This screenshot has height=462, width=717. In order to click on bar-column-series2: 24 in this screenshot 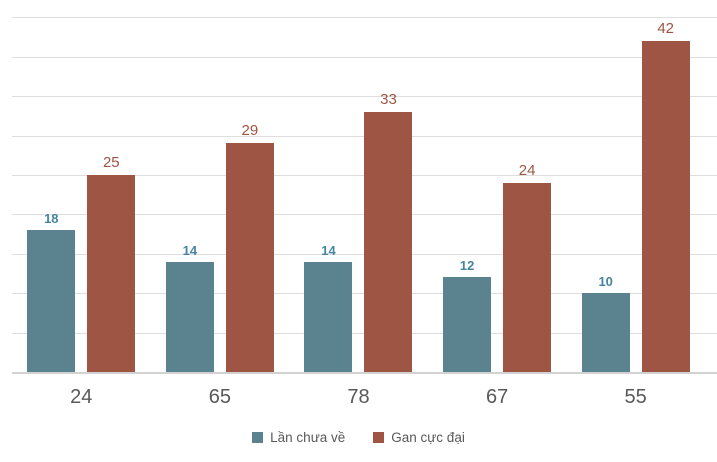, I will do `click(527, 266)`.